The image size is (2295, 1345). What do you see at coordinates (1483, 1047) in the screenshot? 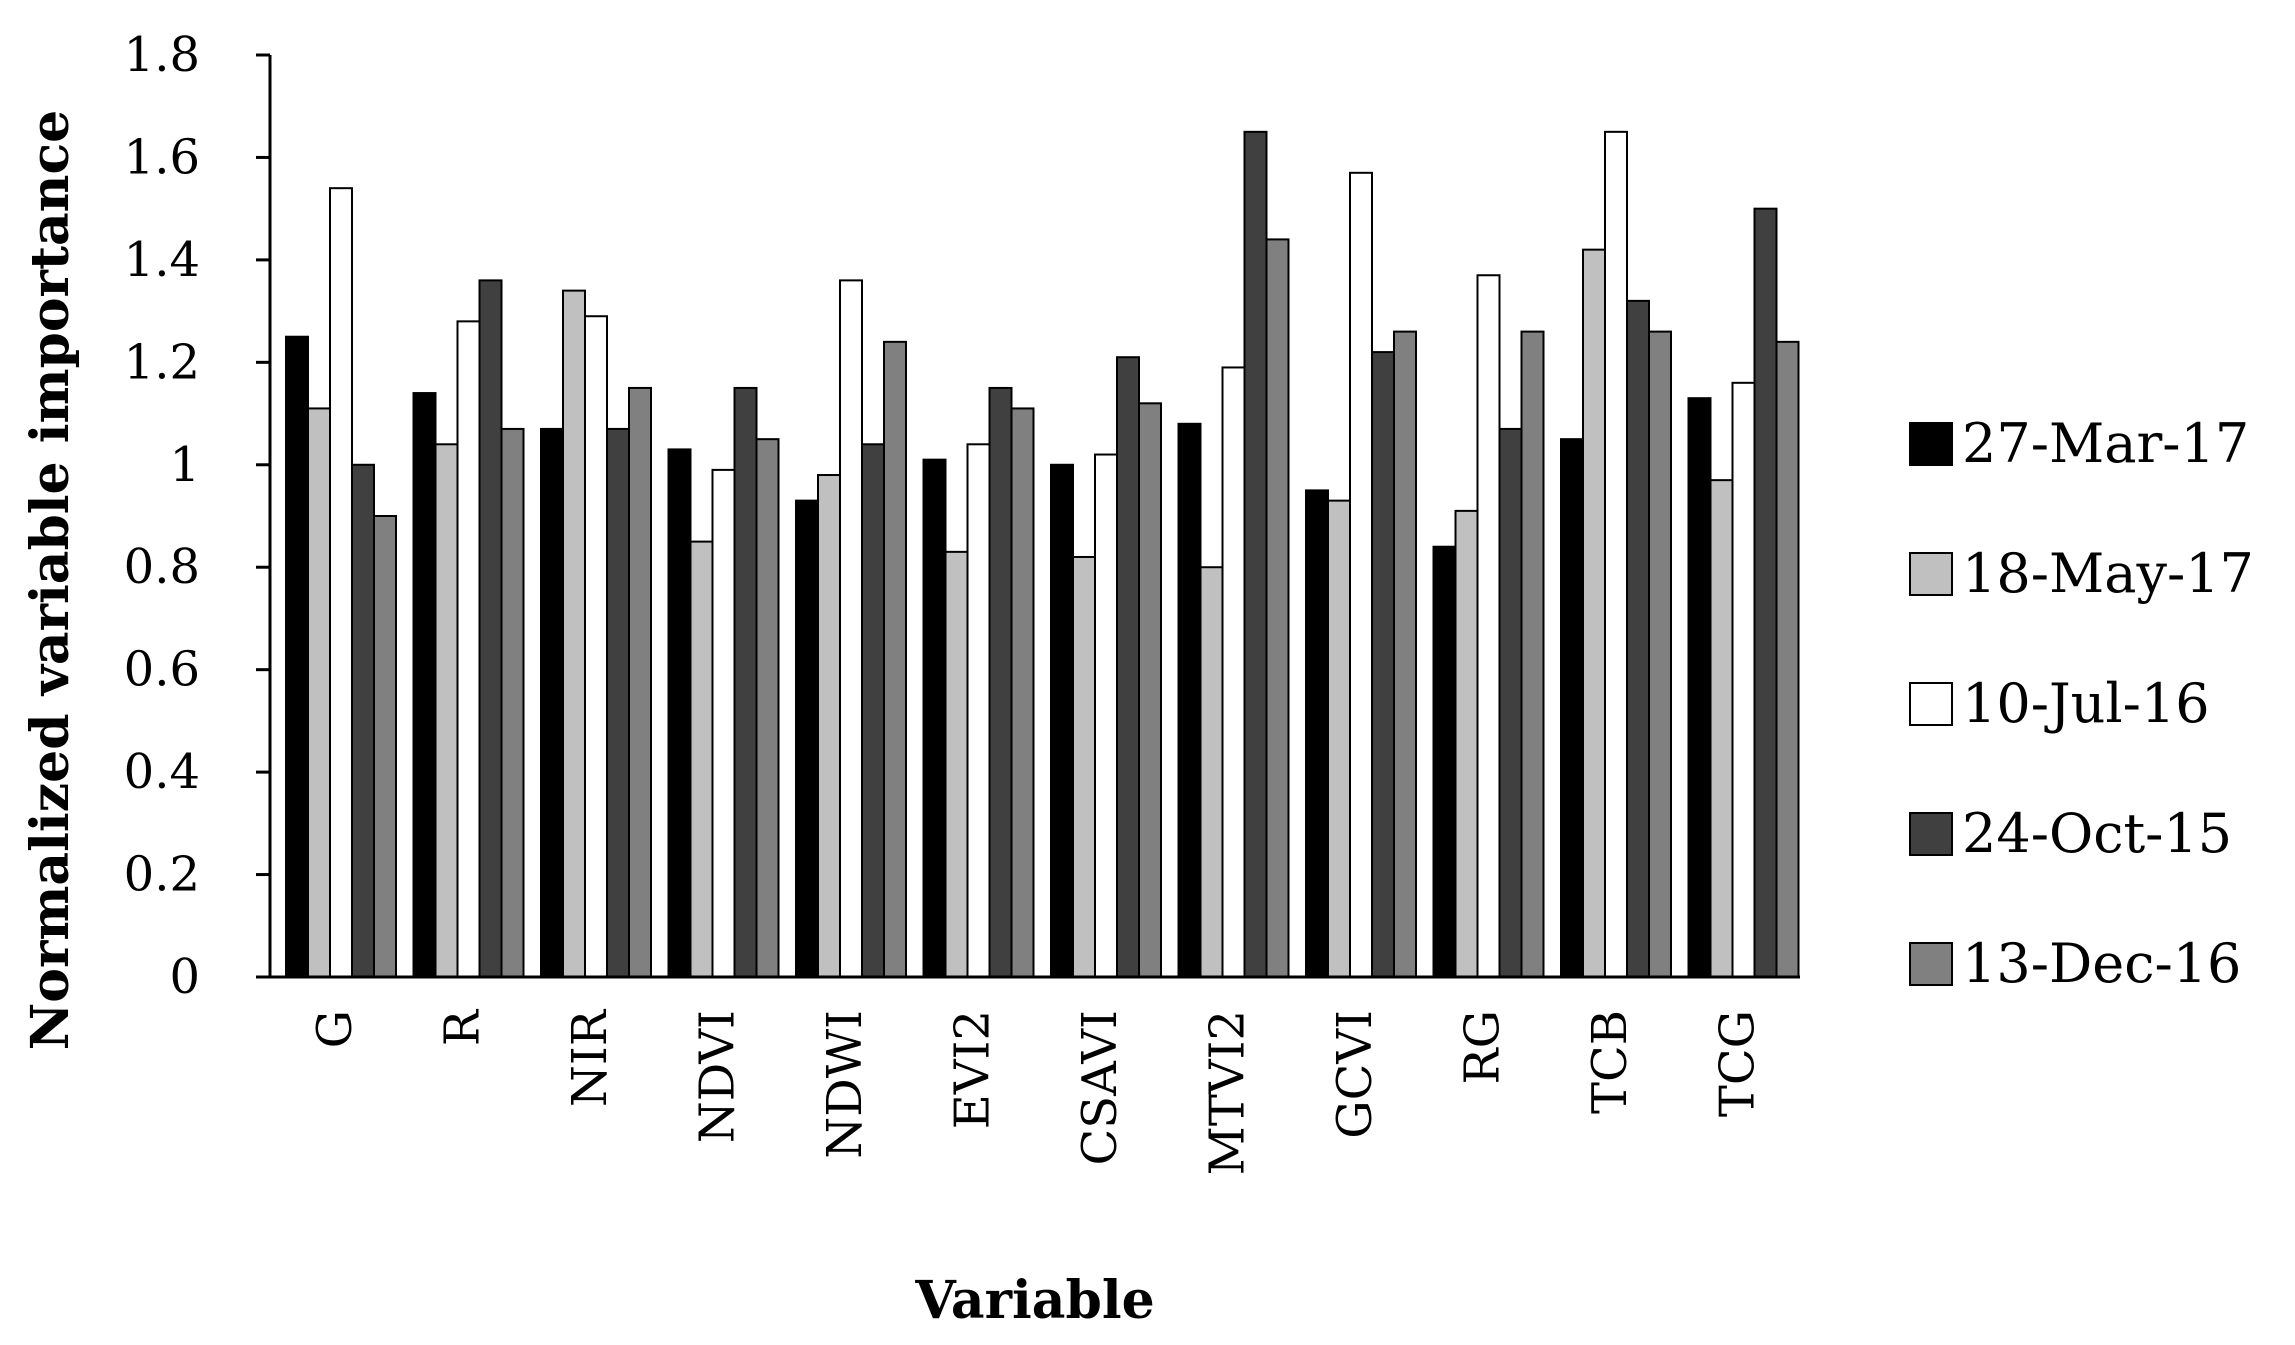
I see `x-tick-label-rg: RG` at bounding box center [1483, 1047].